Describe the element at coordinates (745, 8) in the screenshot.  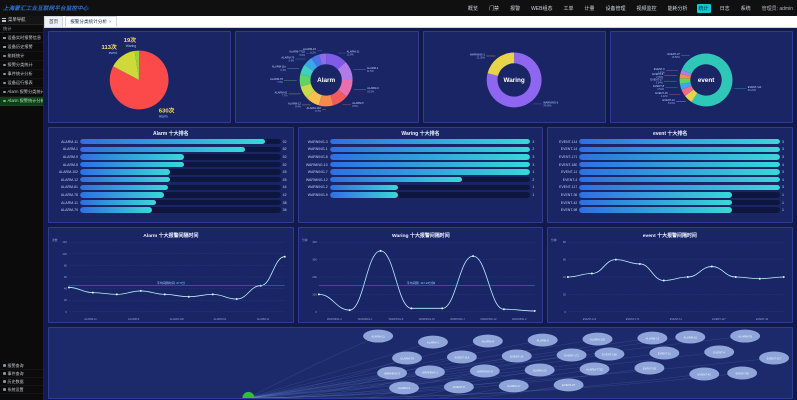
I see `top-nav-item-11: 系统` at that location.